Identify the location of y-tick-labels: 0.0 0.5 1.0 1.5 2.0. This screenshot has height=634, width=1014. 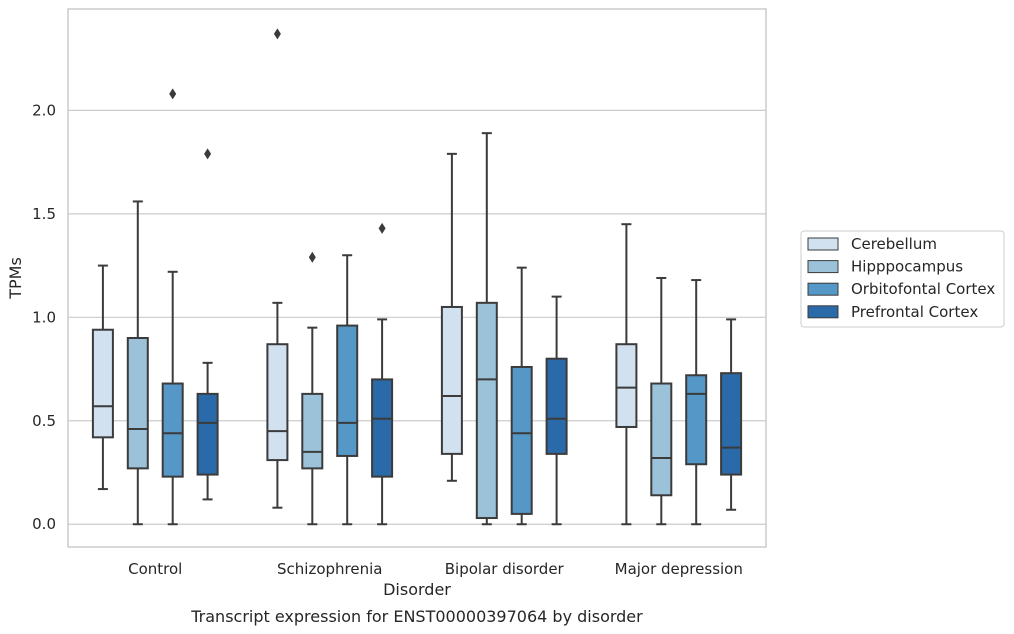
(44, 317).